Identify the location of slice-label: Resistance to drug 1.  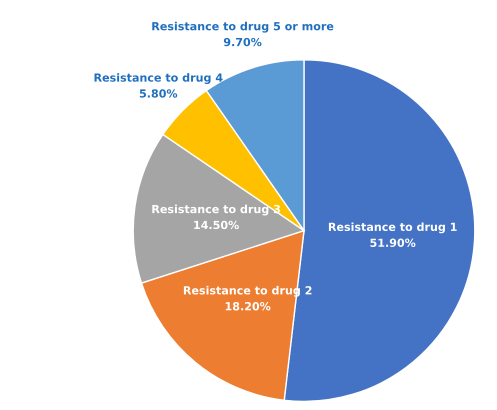
(392, 228).